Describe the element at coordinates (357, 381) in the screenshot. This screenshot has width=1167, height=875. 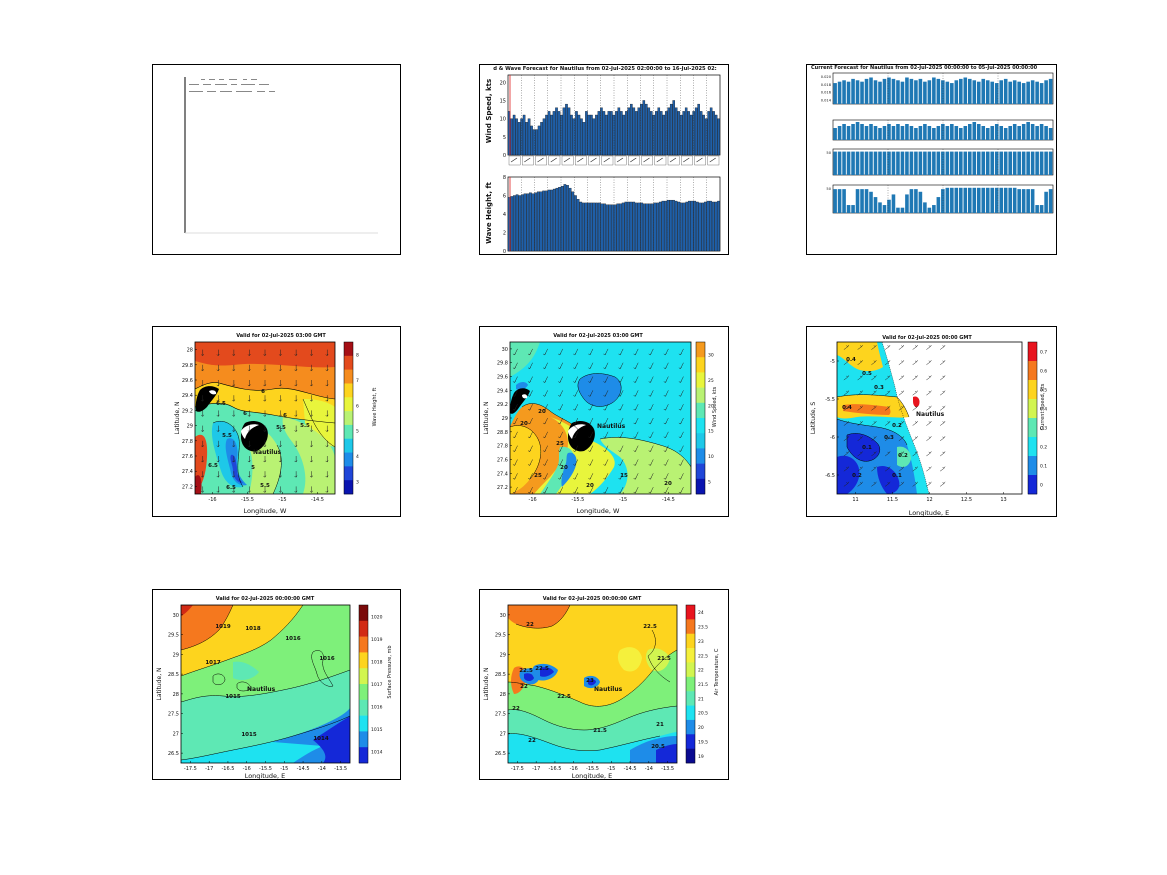
I see `colorbar-tick-label: 7` at that location.